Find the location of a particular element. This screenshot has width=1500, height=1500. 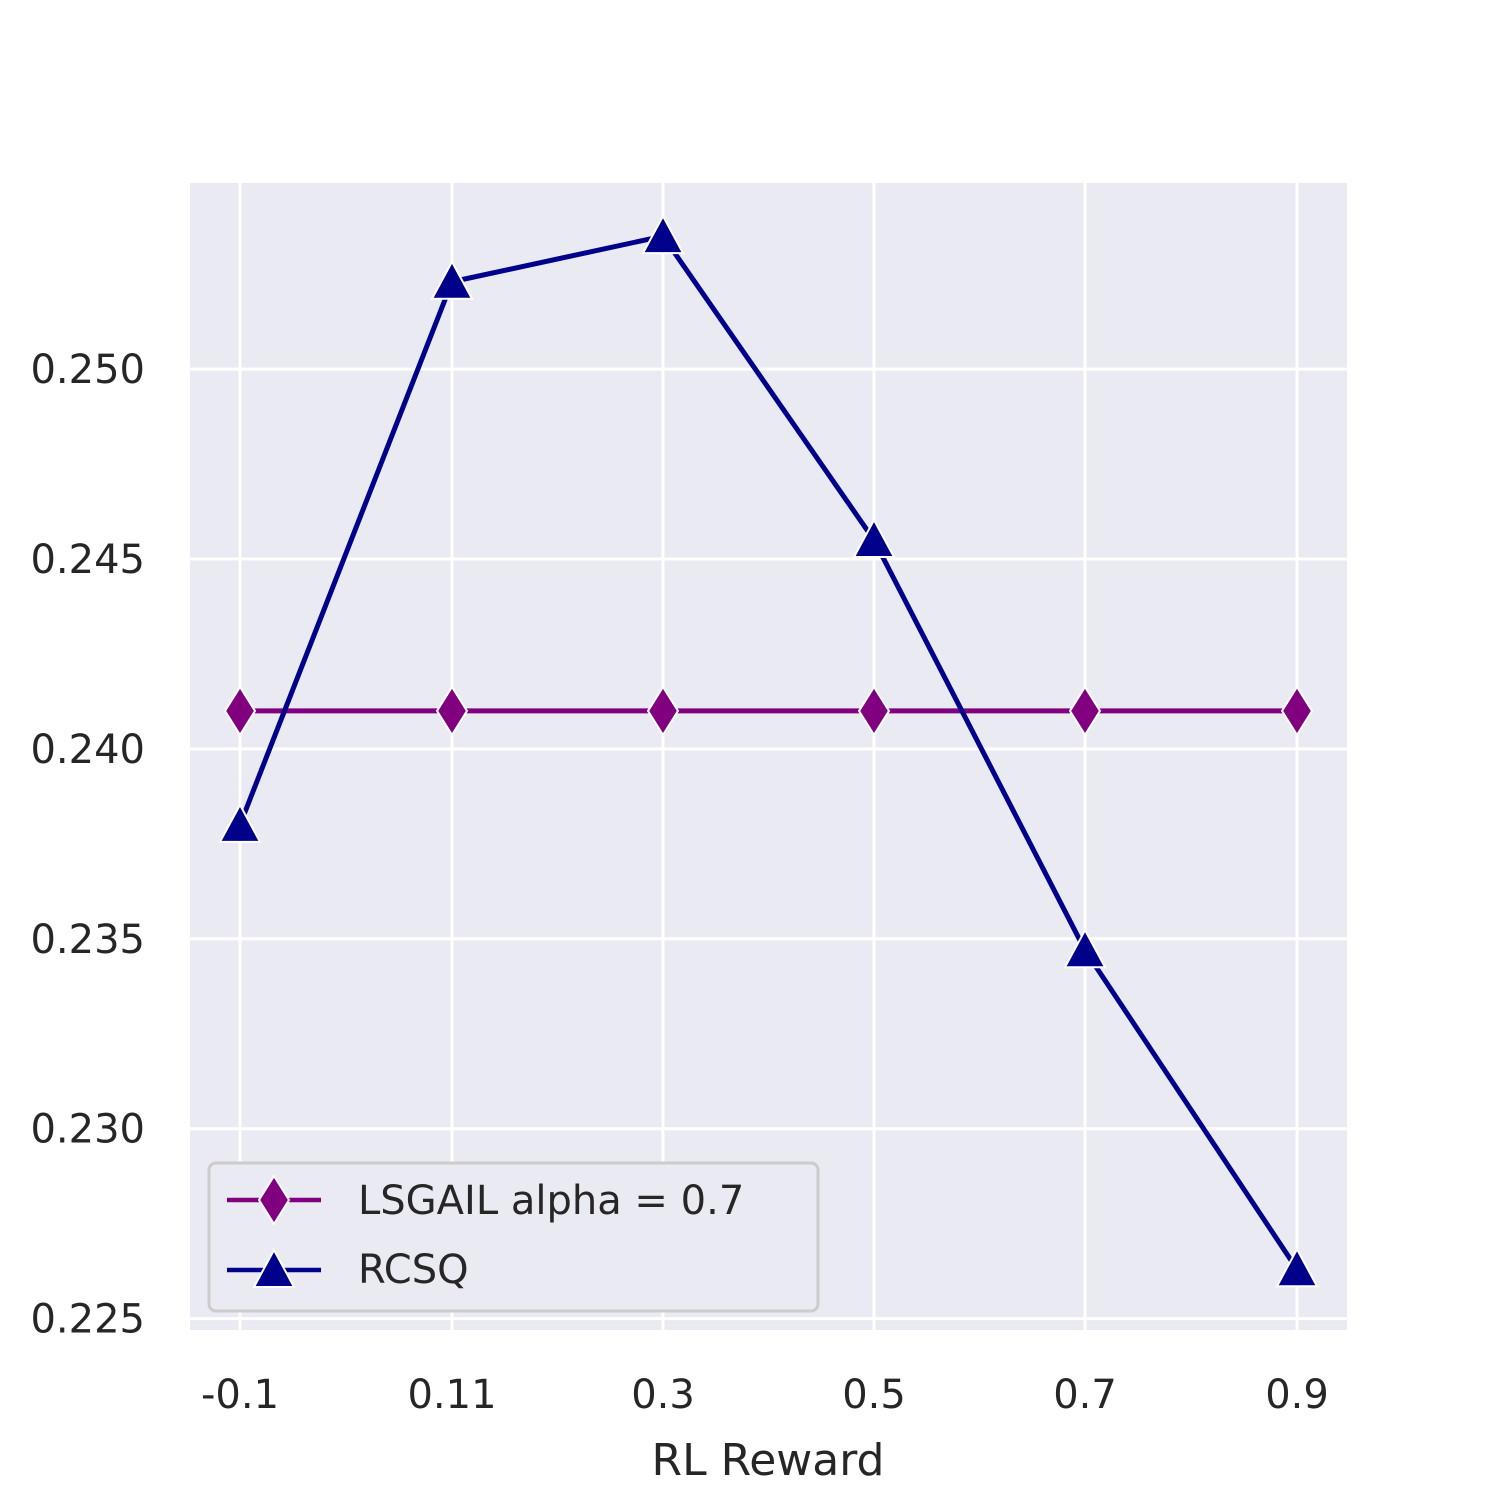

legend-box is located at coordinates (513, 1237).